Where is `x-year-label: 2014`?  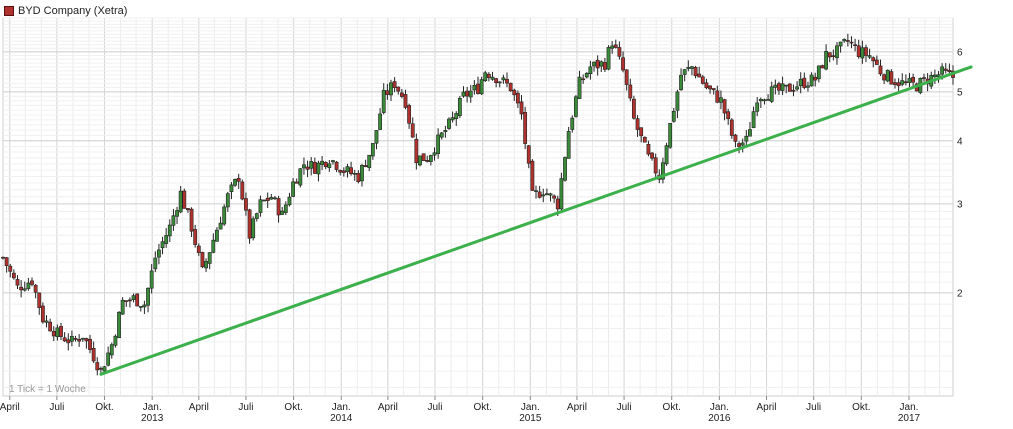
x-year-label: 2014 is located at coordinates (341, 418).